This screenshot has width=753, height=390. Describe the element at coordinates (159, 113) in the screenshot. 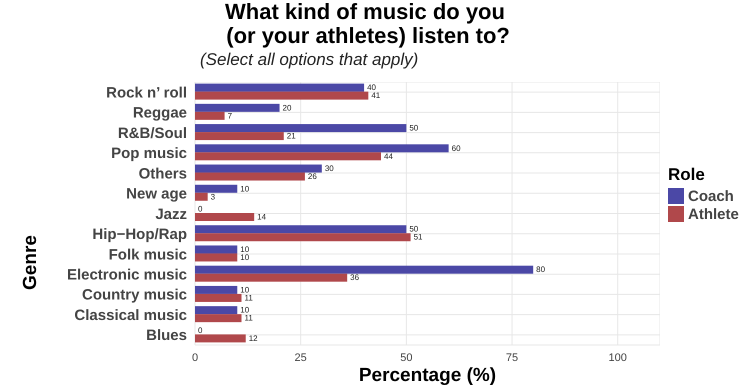

I see `y-tick-label: Reggae` at that location.